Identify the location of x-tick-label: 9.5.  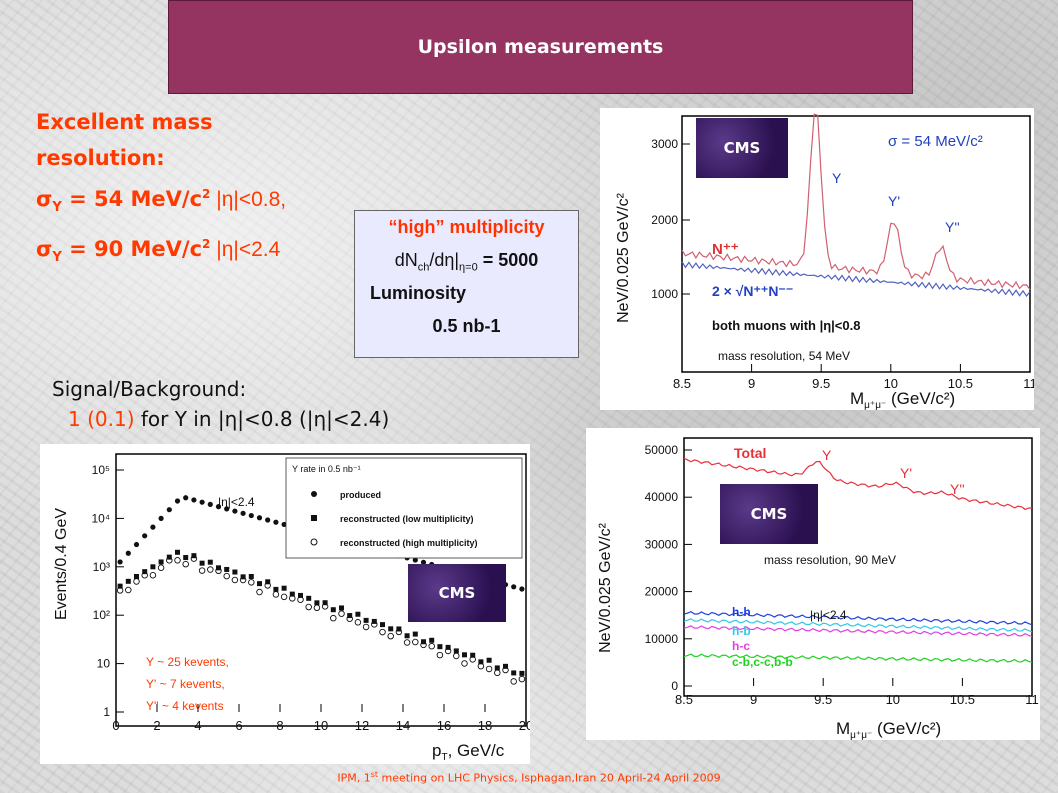
(821, 383).